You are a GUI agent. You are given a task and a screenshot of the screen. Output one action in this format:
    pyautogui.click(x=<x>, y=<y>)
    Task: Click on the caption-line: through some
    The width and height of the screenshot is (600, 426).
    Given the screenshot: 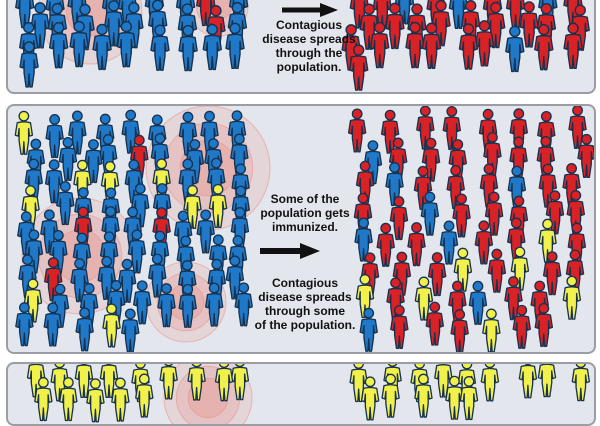 What is the action you would take?
    pyautogui.click(x=305, y=311)
    